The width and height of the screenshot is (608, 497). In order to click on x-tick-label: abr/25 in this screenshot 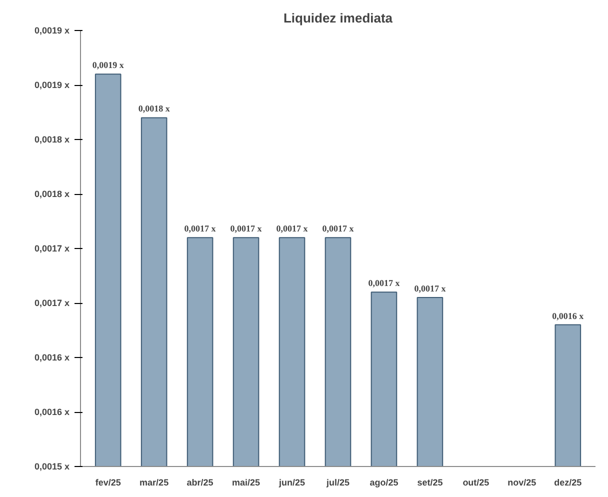, I will do `click(200, 483)`.